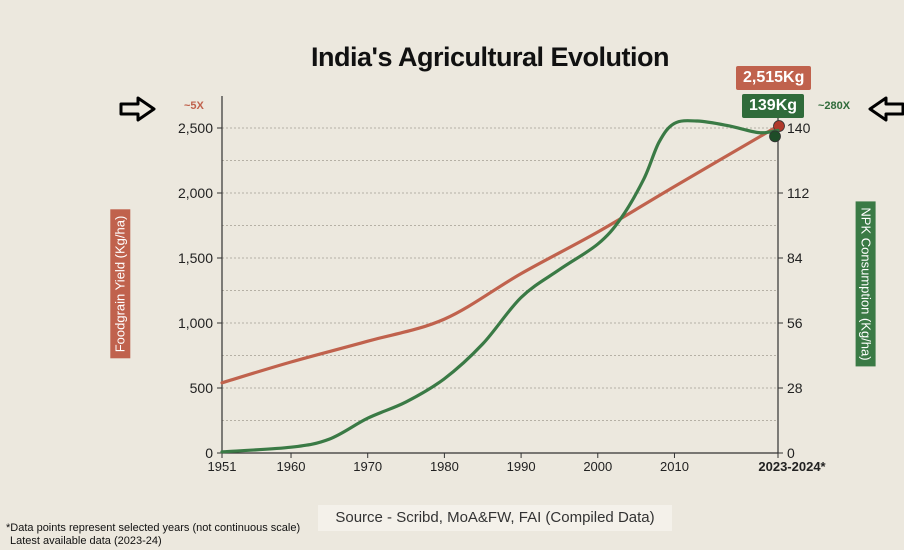 The image size is (904, 550). Describe the element at coordinates (367, 466) in the screenshot. I see `x-tick-label: 1970` at that location.